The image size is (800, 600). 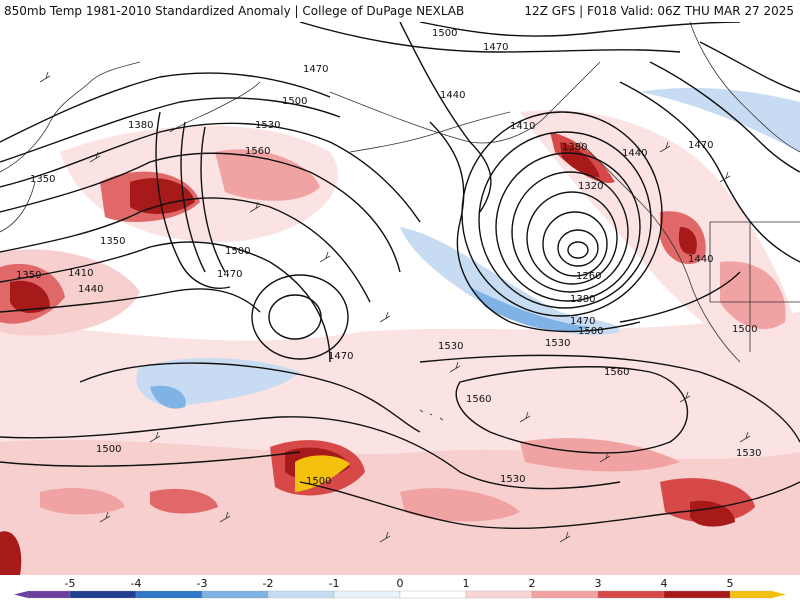 I want to click on extreme-anomaly-fill, so click(x=322, y=473).